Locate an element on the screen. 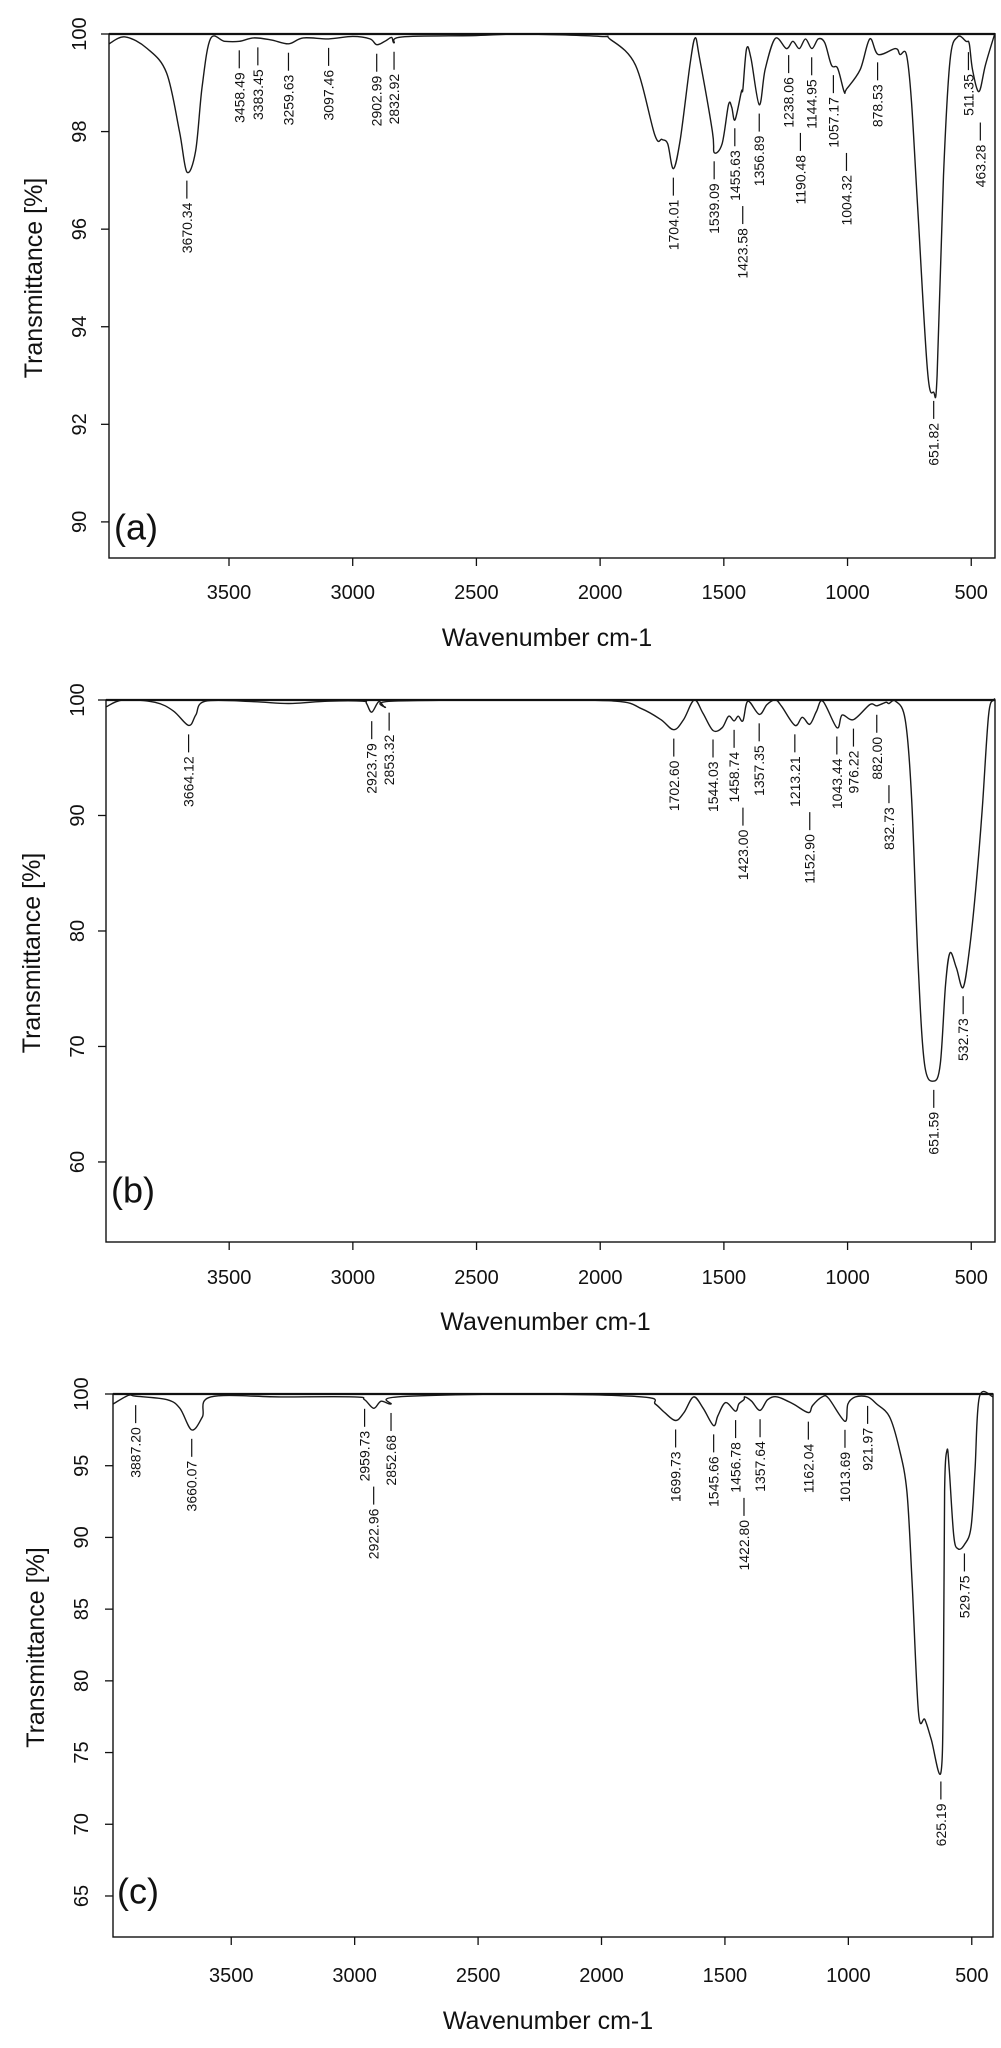  peak-label: 1455.63 is located at coordinates (735, 175).